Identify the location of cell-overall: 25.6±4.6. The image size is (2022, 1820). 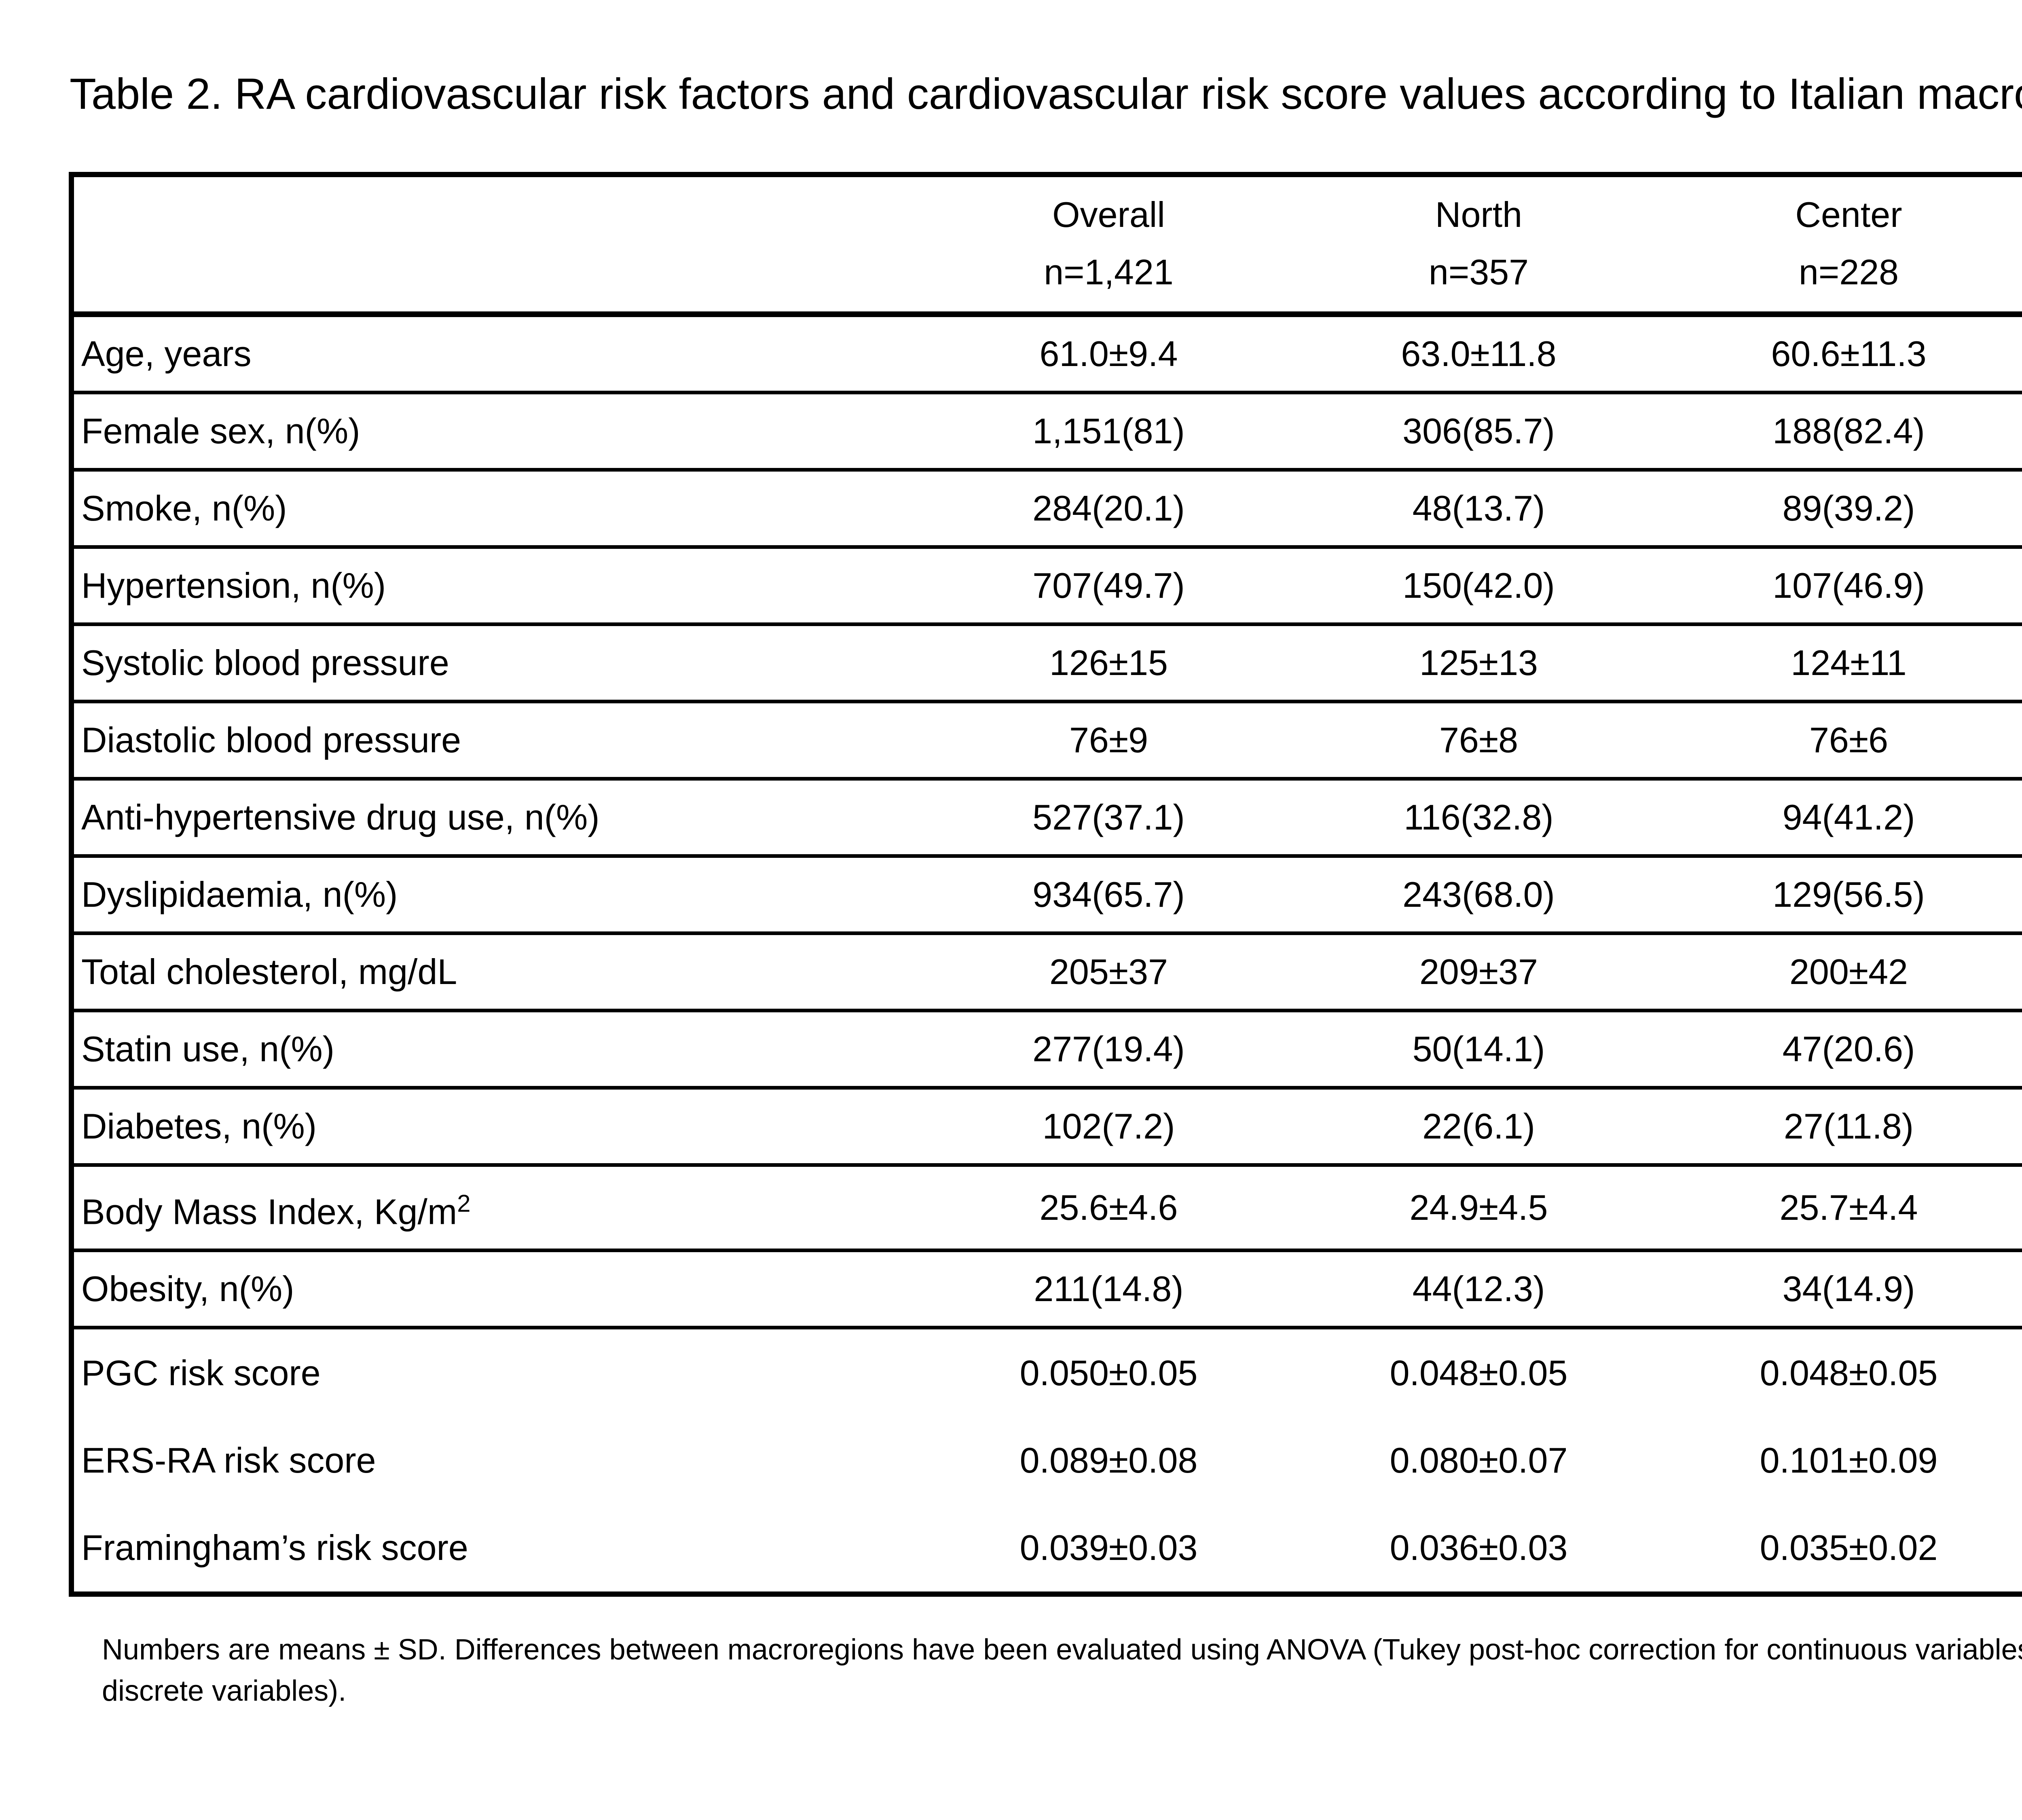
(1109, 1207).